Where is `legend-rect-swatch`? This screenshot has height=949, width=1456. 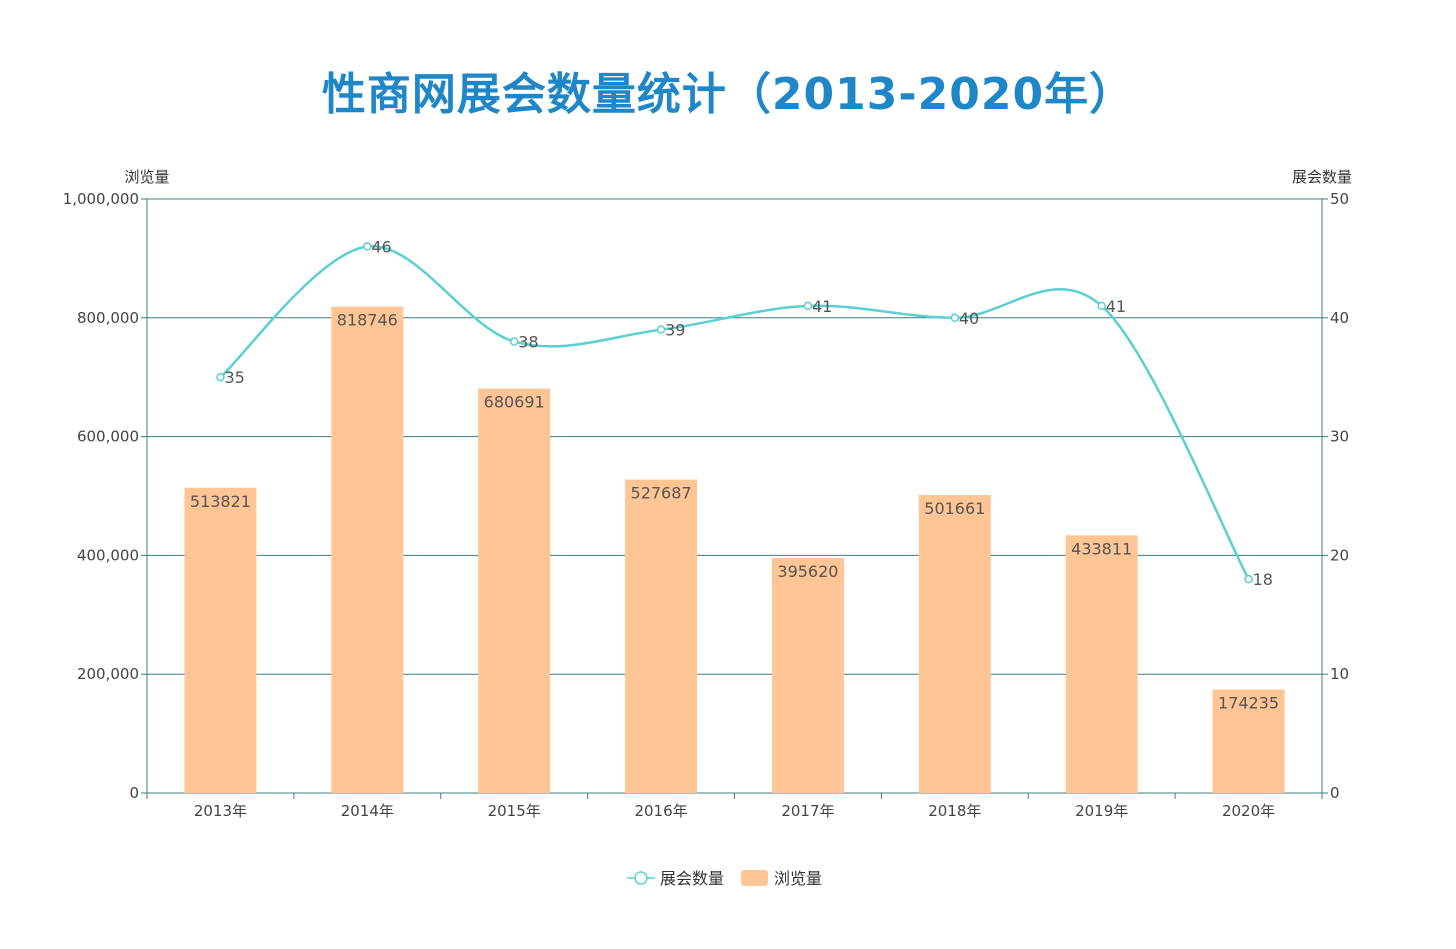
legend-rect-swatch is located at coordinates (754, 878).